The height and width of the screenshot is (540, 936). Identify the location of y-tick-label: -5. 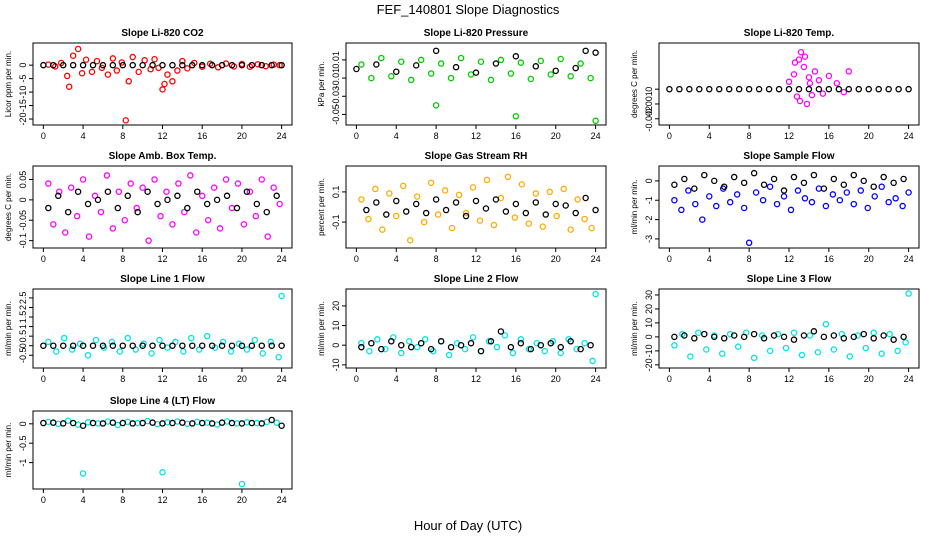
(23, 79).